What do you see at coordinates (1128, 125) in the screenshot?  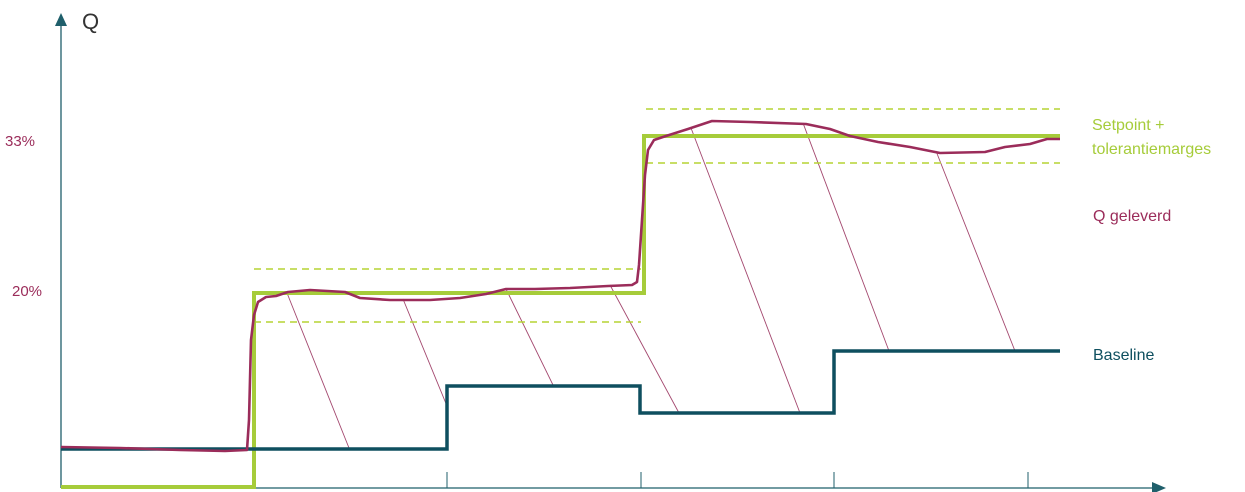 I see `legend-setpoint-line1: Setpoint +` at bounding box center [1128, 125].